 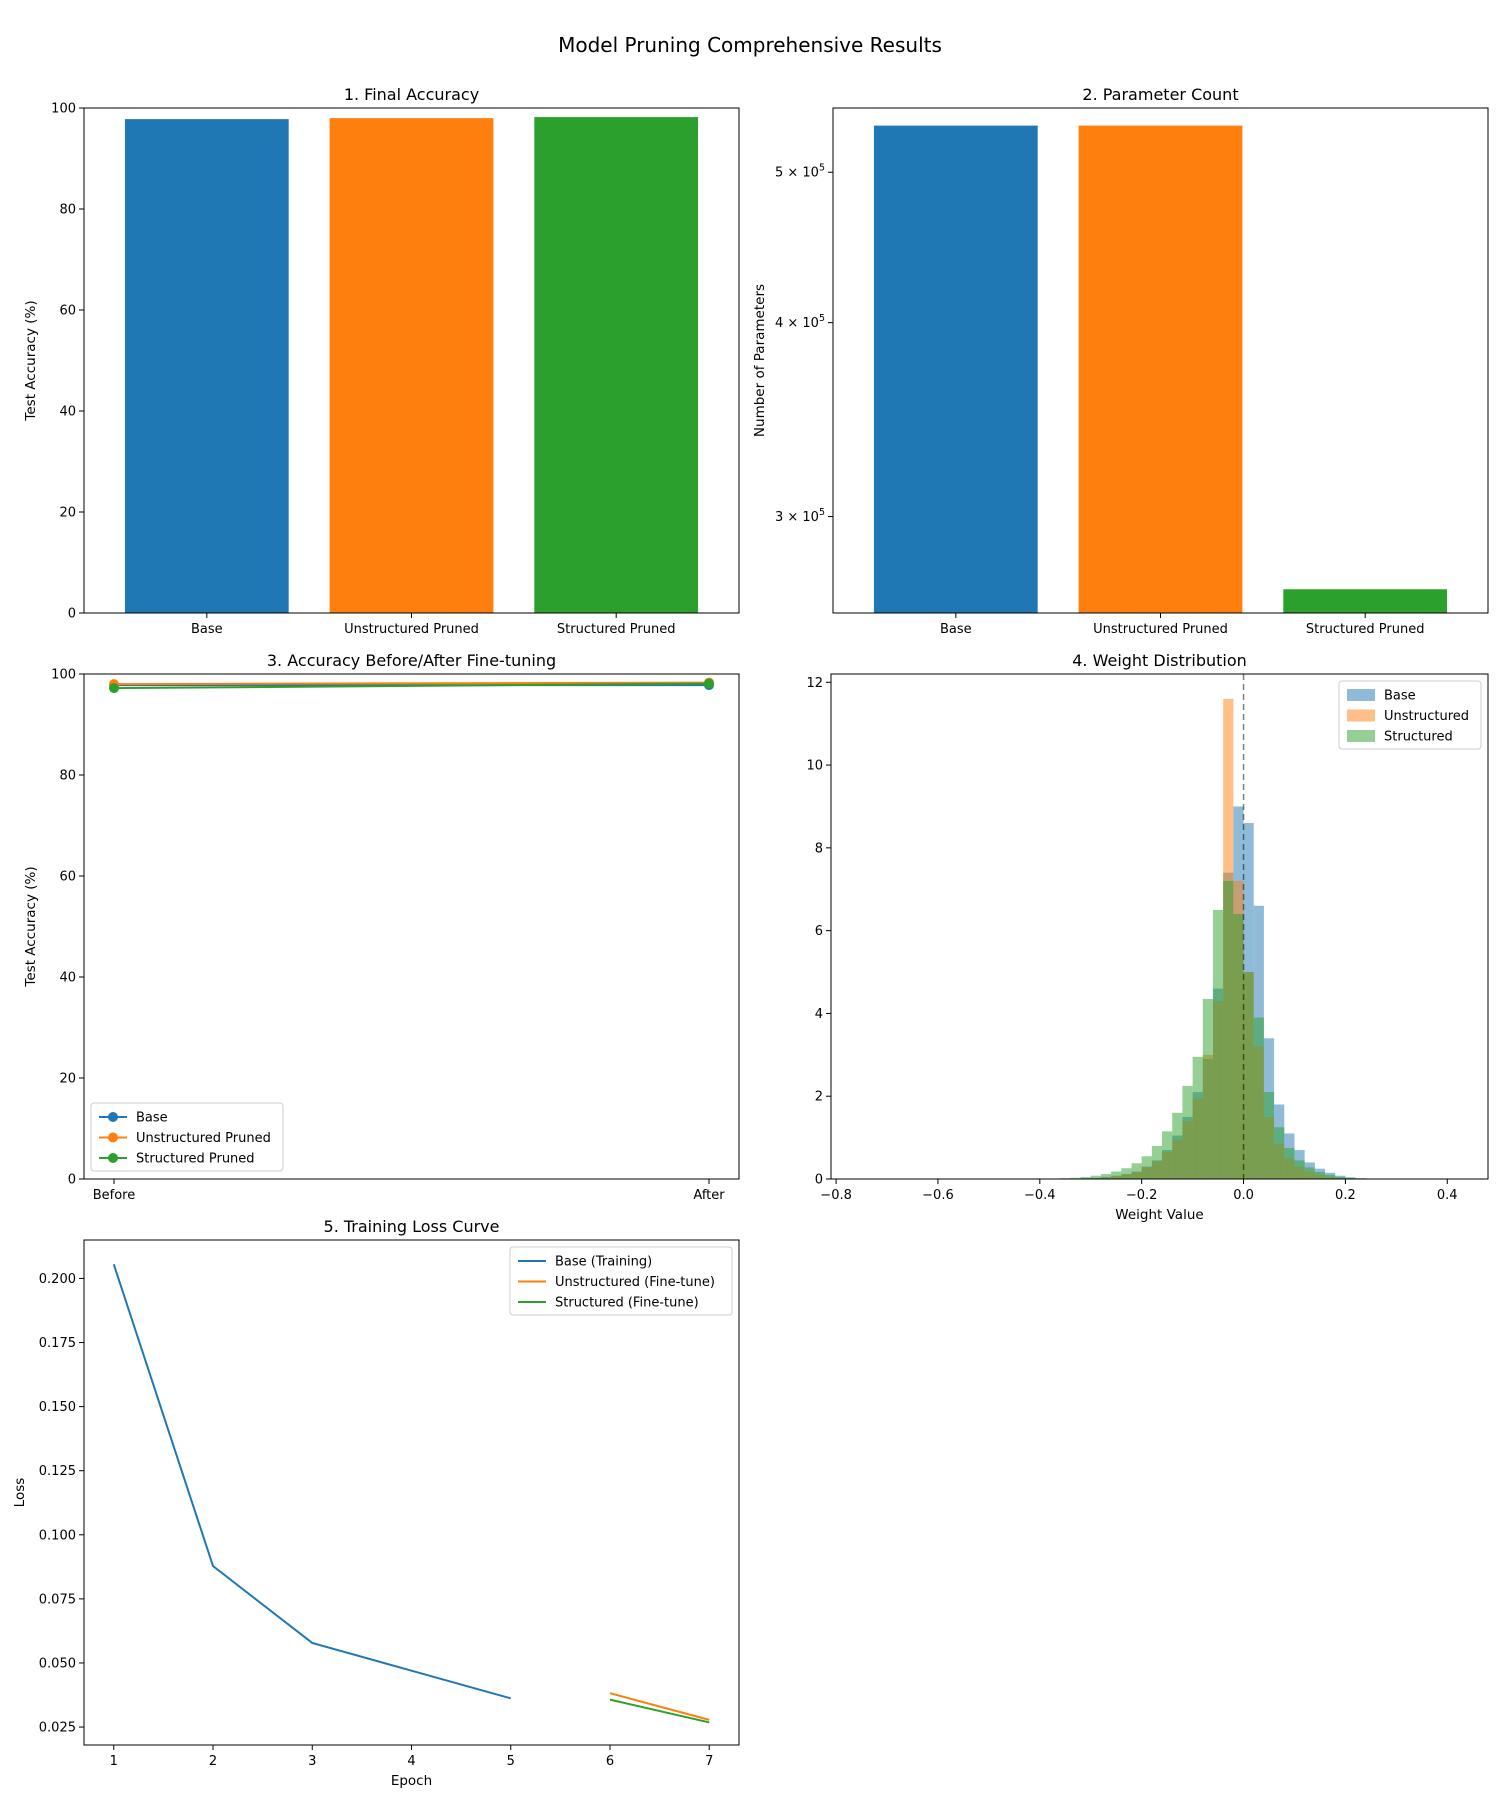 I want to click on loss-xtick-label: 4, so click(x=411, y=1761).